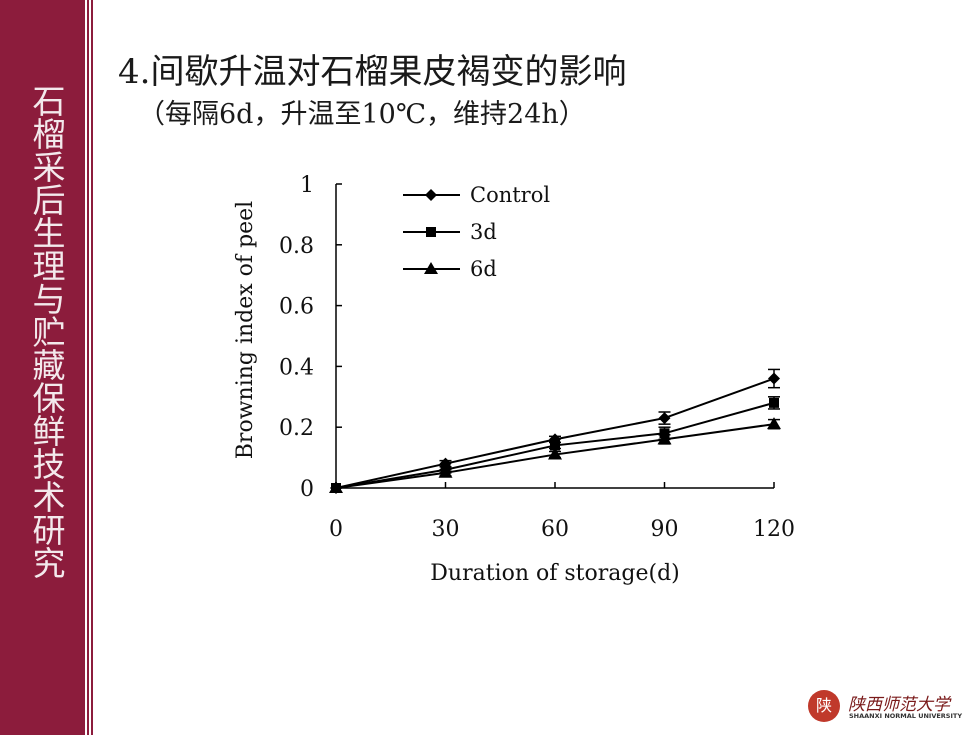 This screenshot has height=735, width=980. I want to click on x-tick-label: 120, so click(774, 529).